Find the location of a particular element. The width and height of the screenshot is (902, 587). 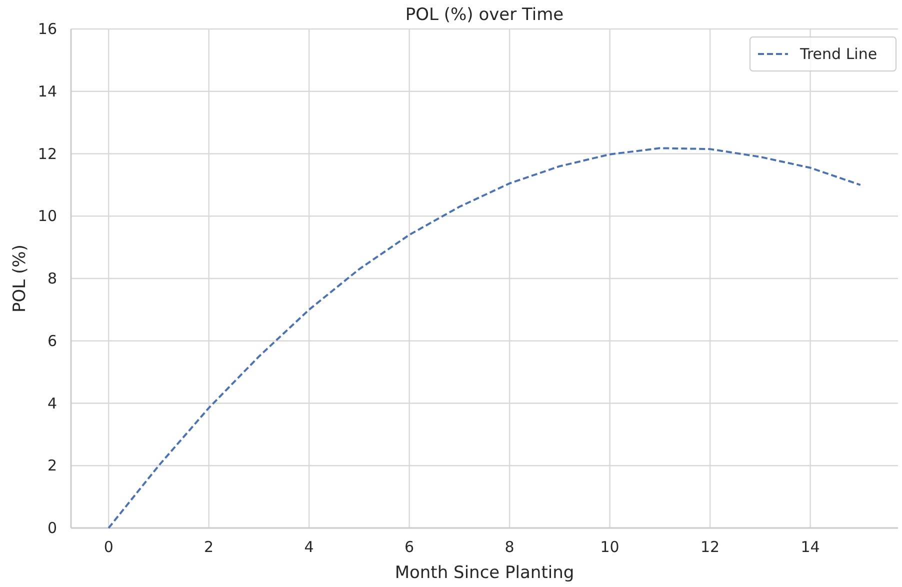

legend-label: Trend Line is located at coordinates (838, 54).